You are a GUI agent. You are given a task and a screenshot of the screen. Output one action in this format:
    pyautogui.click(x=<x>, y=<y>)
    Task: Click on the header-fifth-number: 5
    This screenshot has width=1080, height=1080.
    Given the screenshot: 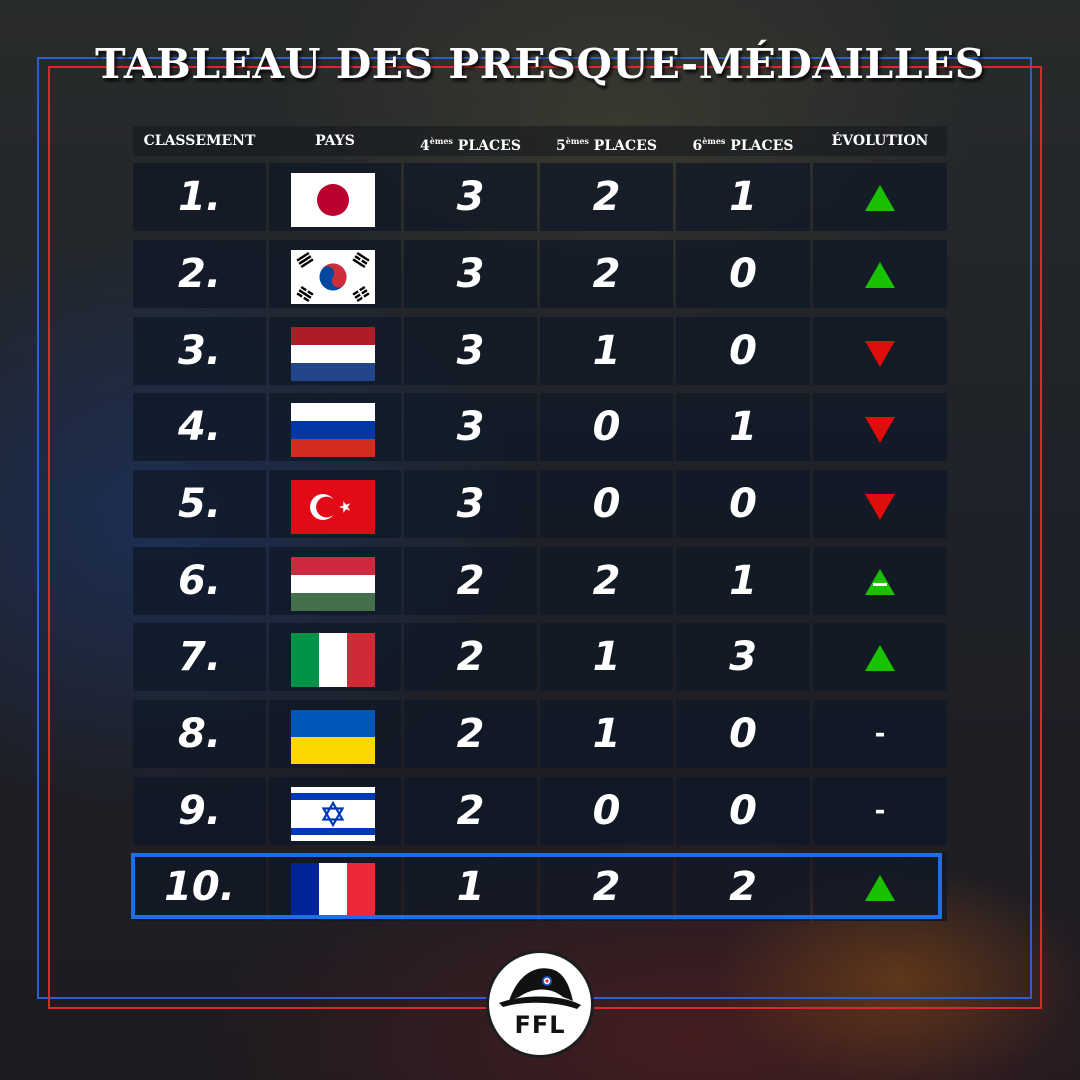 What is the action you would take?
    pyautogui.click(x=561, y=146)
    